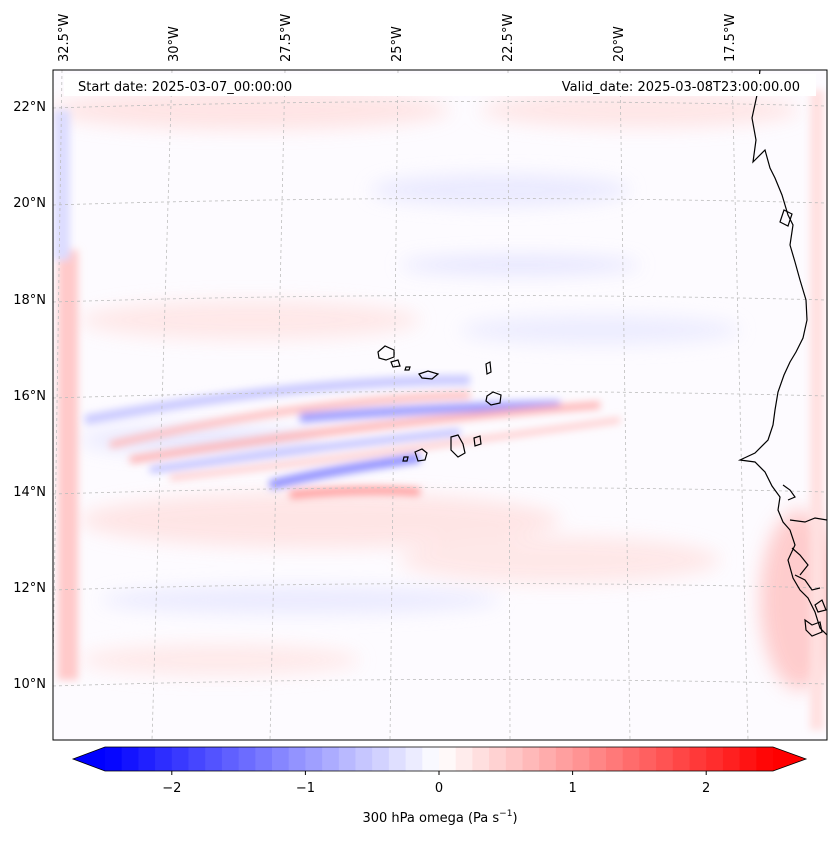  I want to click on date-banner, so click(440, 85).